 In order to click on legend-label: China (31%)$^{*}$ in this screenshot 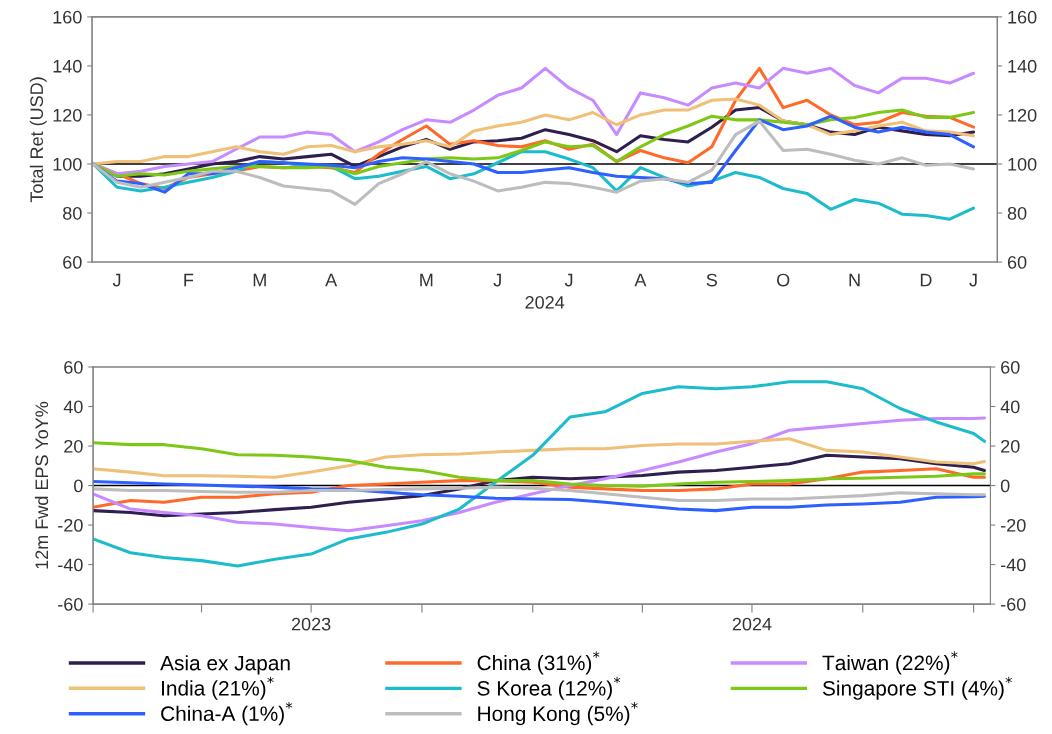, I will do `click(538, 663)`.